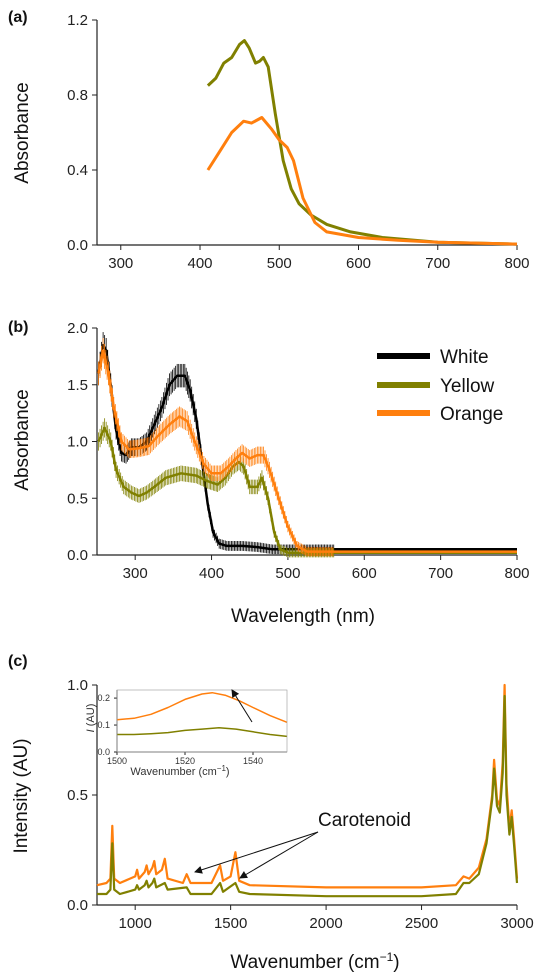  I want to click on inset-x-tick-label: 1500, so click(117, 761).